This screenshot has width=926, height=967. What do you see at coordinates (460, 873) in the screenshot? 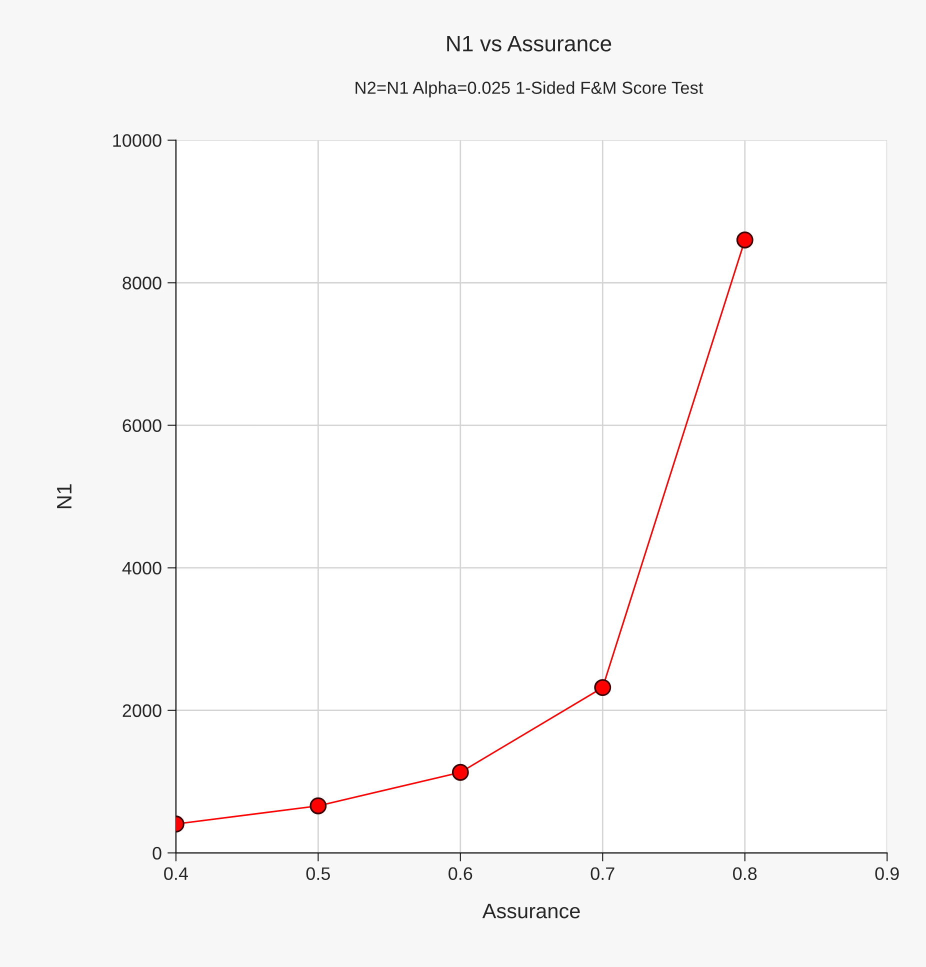
I see `x-tick-label: 0.6` at bounding box center [460, 873].